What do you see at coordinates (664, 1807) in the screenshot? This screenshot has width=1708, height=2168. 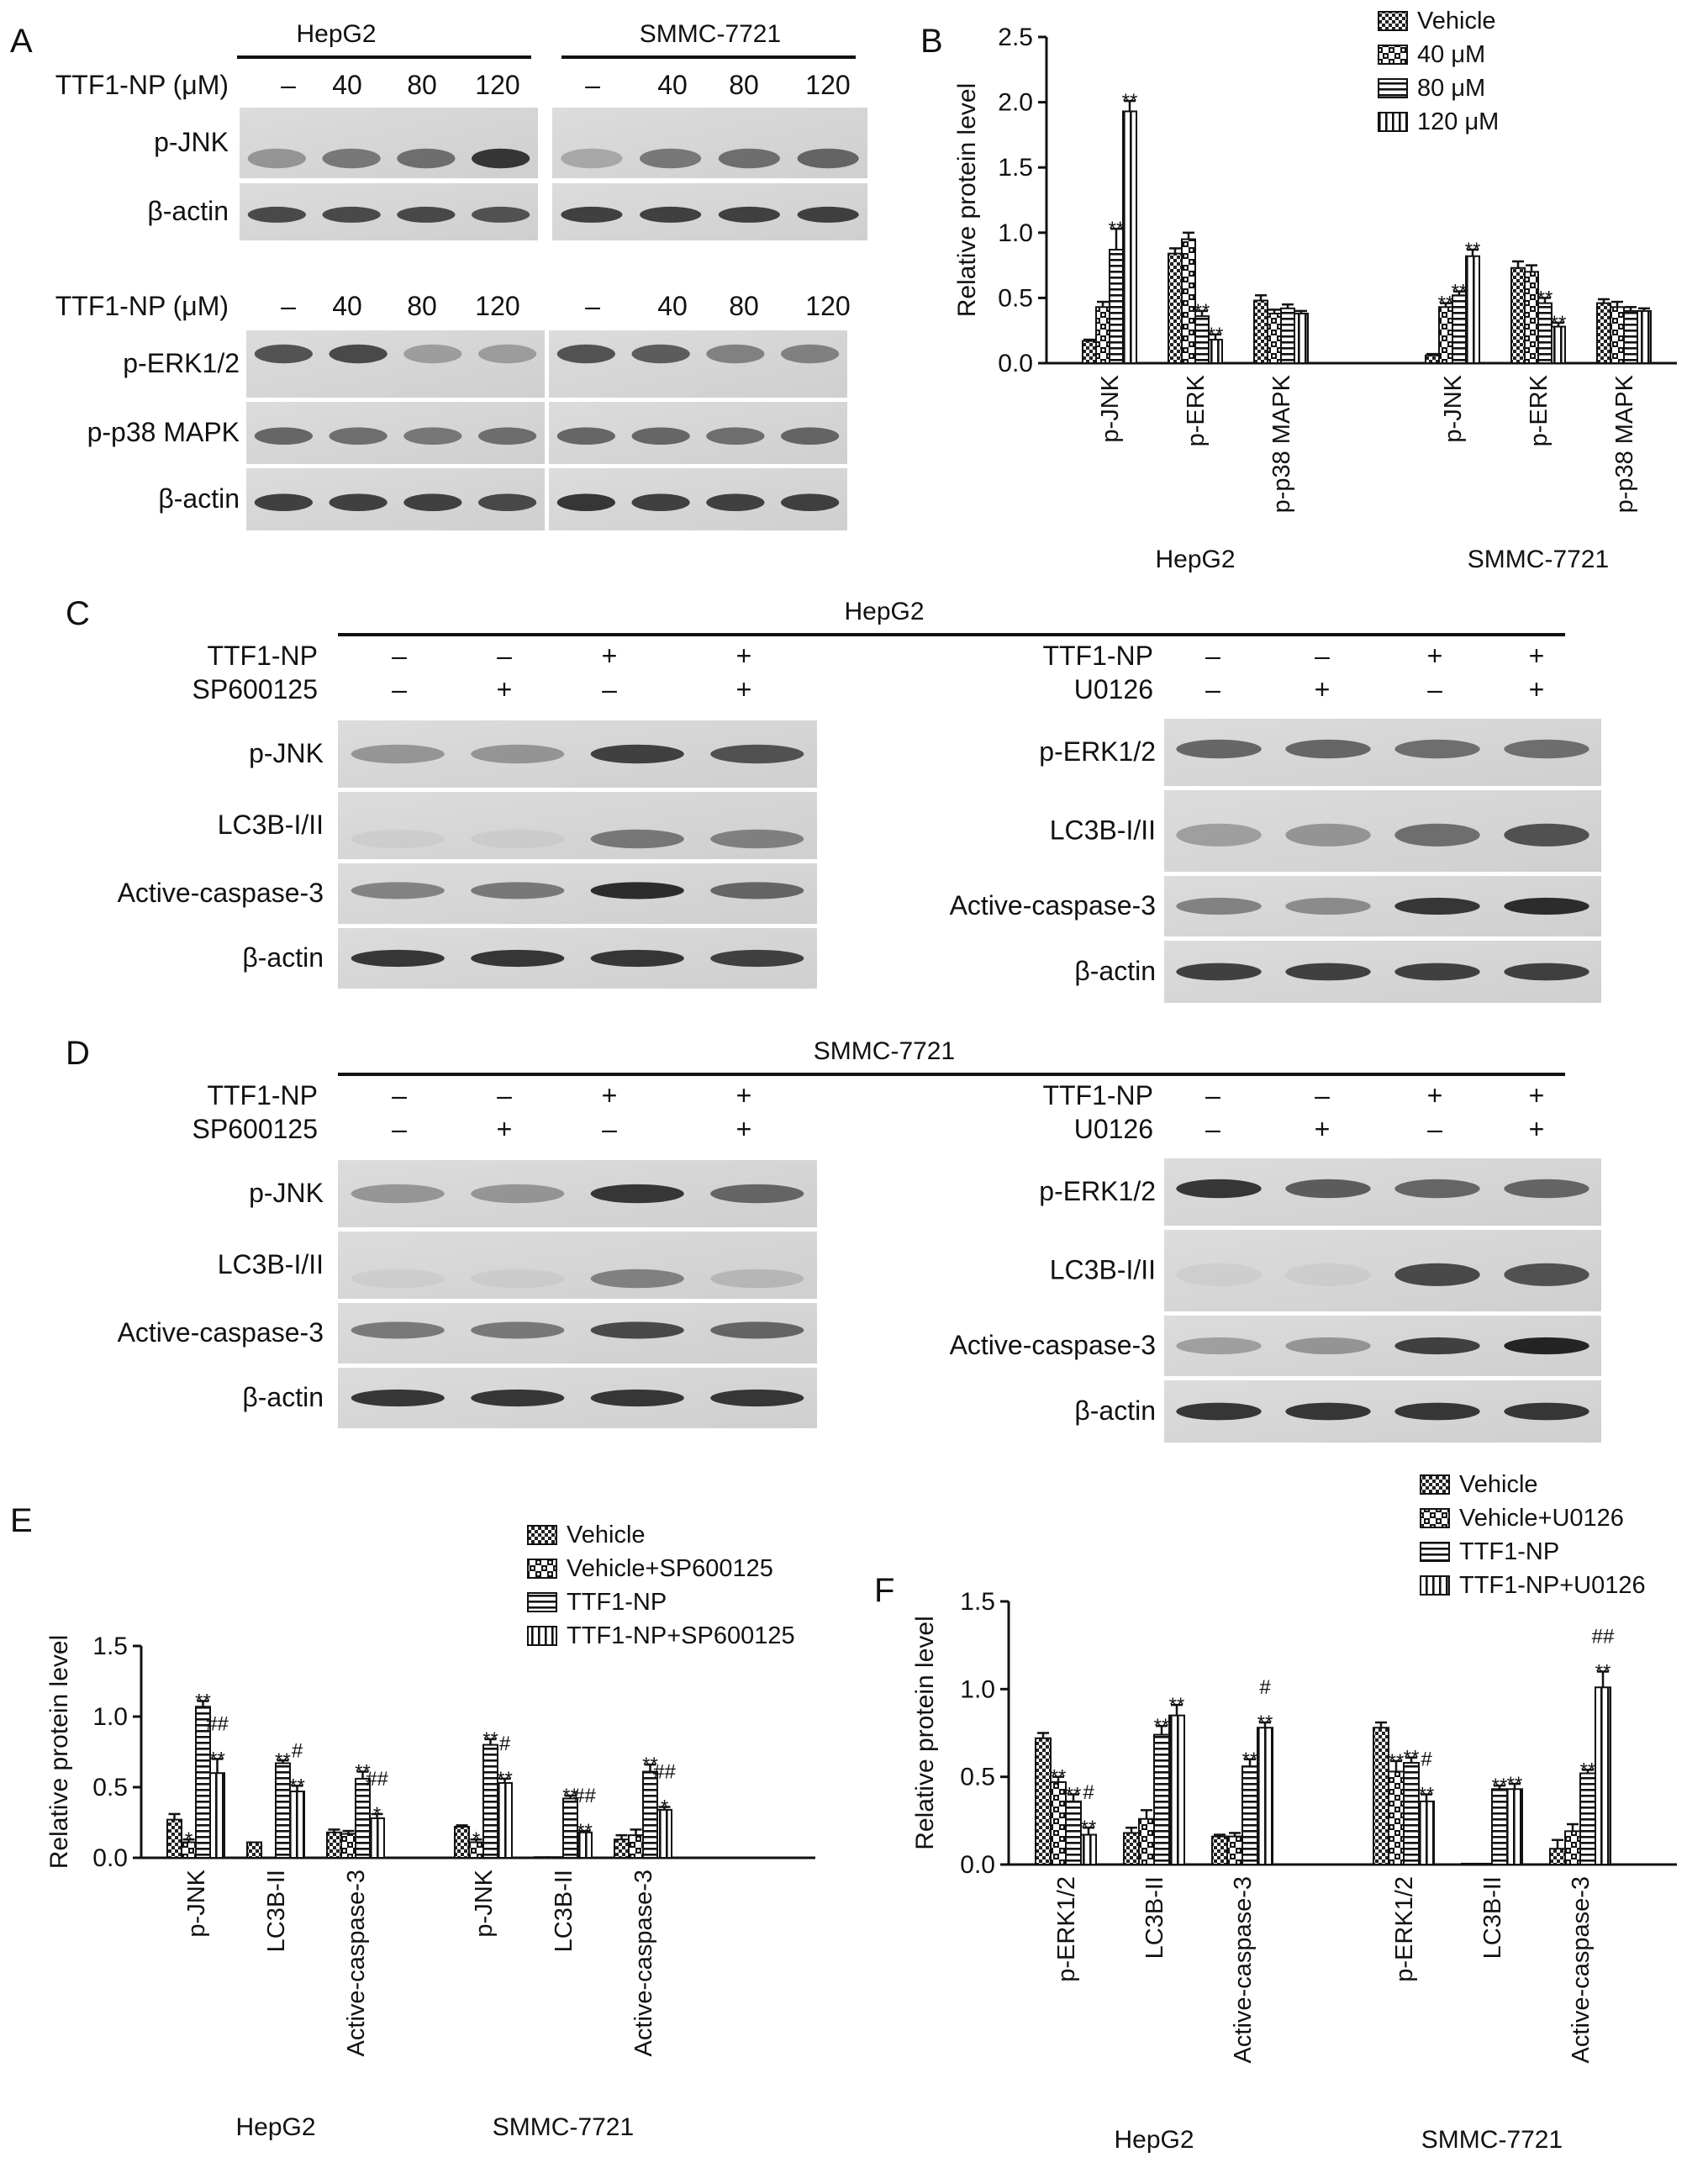 I see `significance-mark: *` at bounding box center [664, 1807].